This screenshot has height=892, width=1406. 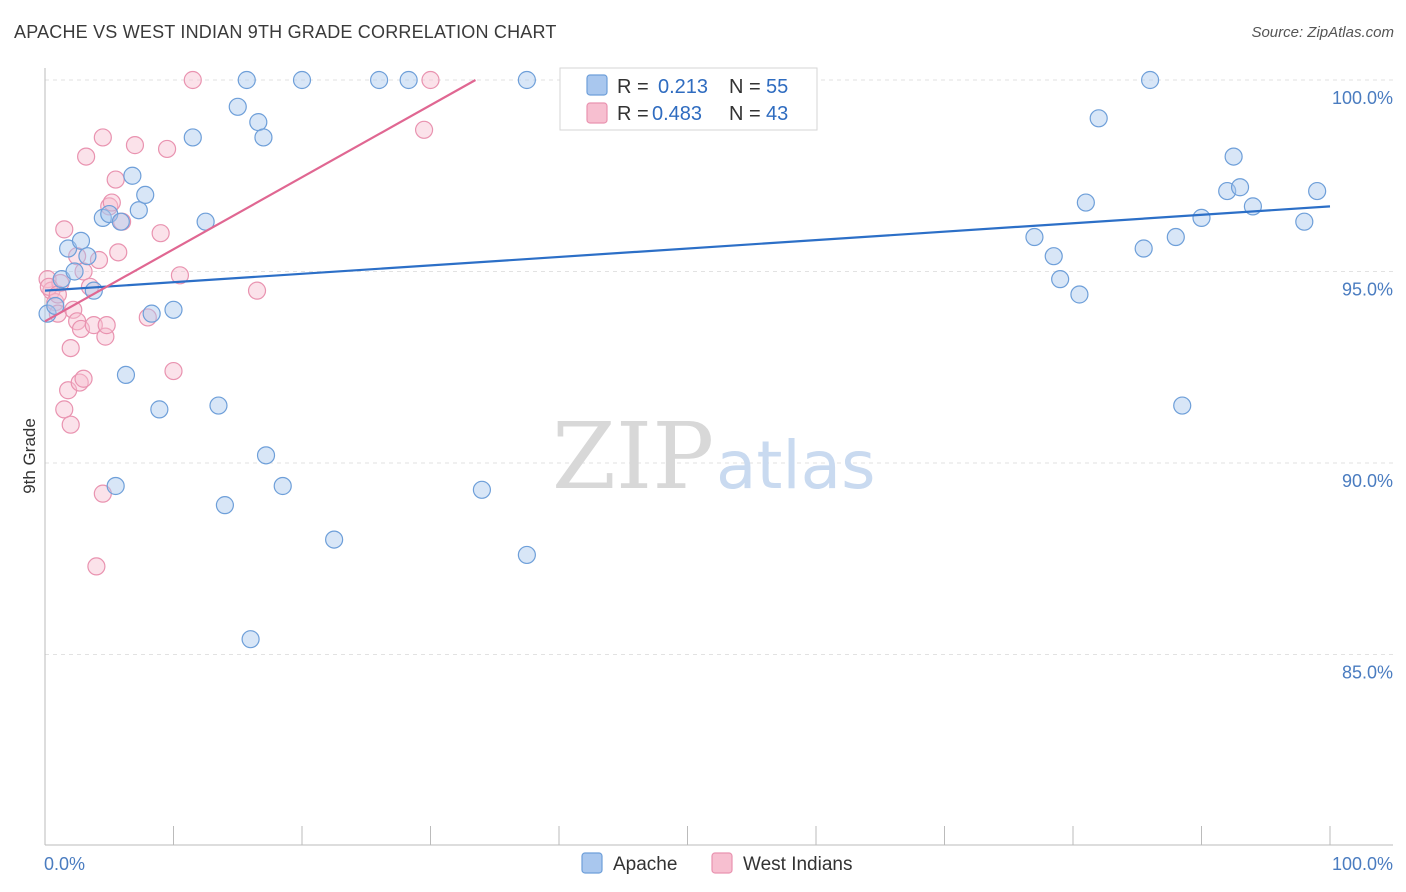 What do you see at coordinates (260, 201) in the screenshot?
I see `west-indians-trend-line` at bounding box center [260, 201].